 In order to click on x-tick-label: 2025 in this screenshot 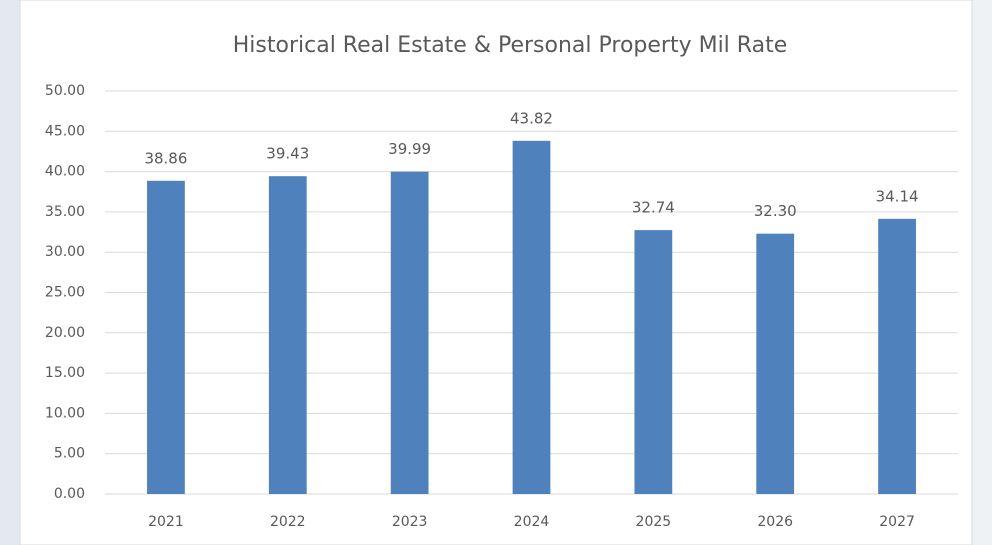, I will do `click(654, 522)`.